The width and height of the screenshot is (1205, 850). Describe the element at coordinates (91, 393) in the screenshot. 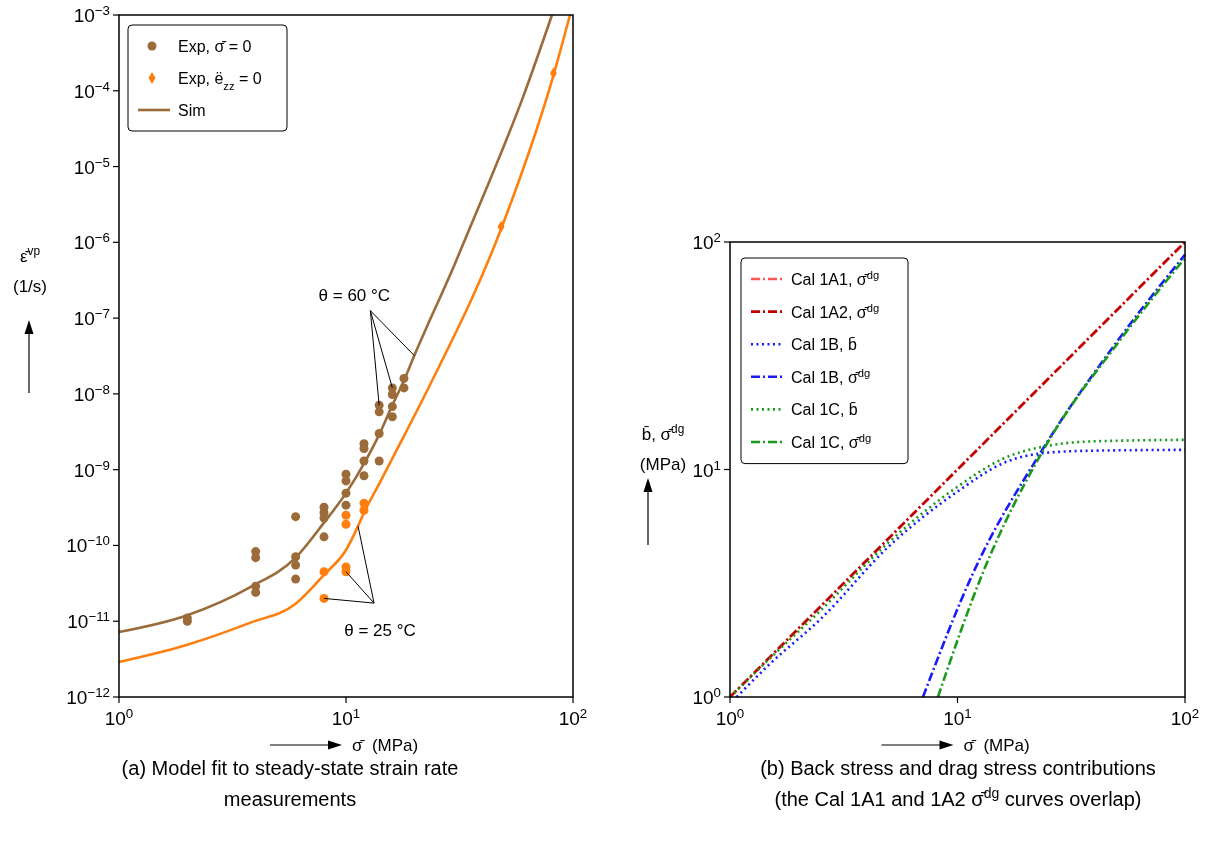

I see `y-tick-label: 10$^{−8}$` at that location.